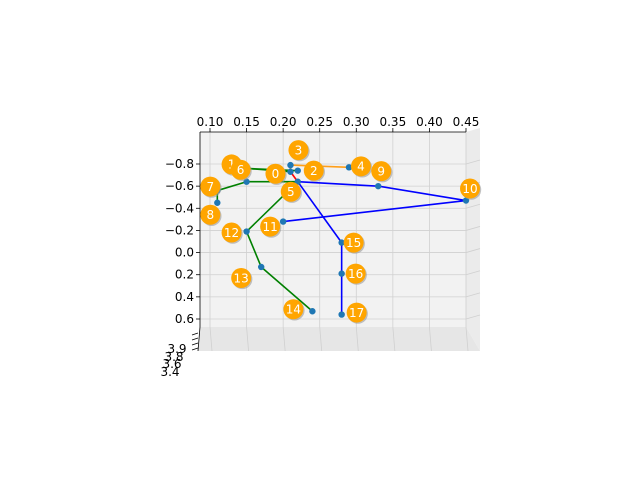  Describe the element at coordinates (176, 349) in the screenshot. I see `z-tick-label: 3.9` at that location.